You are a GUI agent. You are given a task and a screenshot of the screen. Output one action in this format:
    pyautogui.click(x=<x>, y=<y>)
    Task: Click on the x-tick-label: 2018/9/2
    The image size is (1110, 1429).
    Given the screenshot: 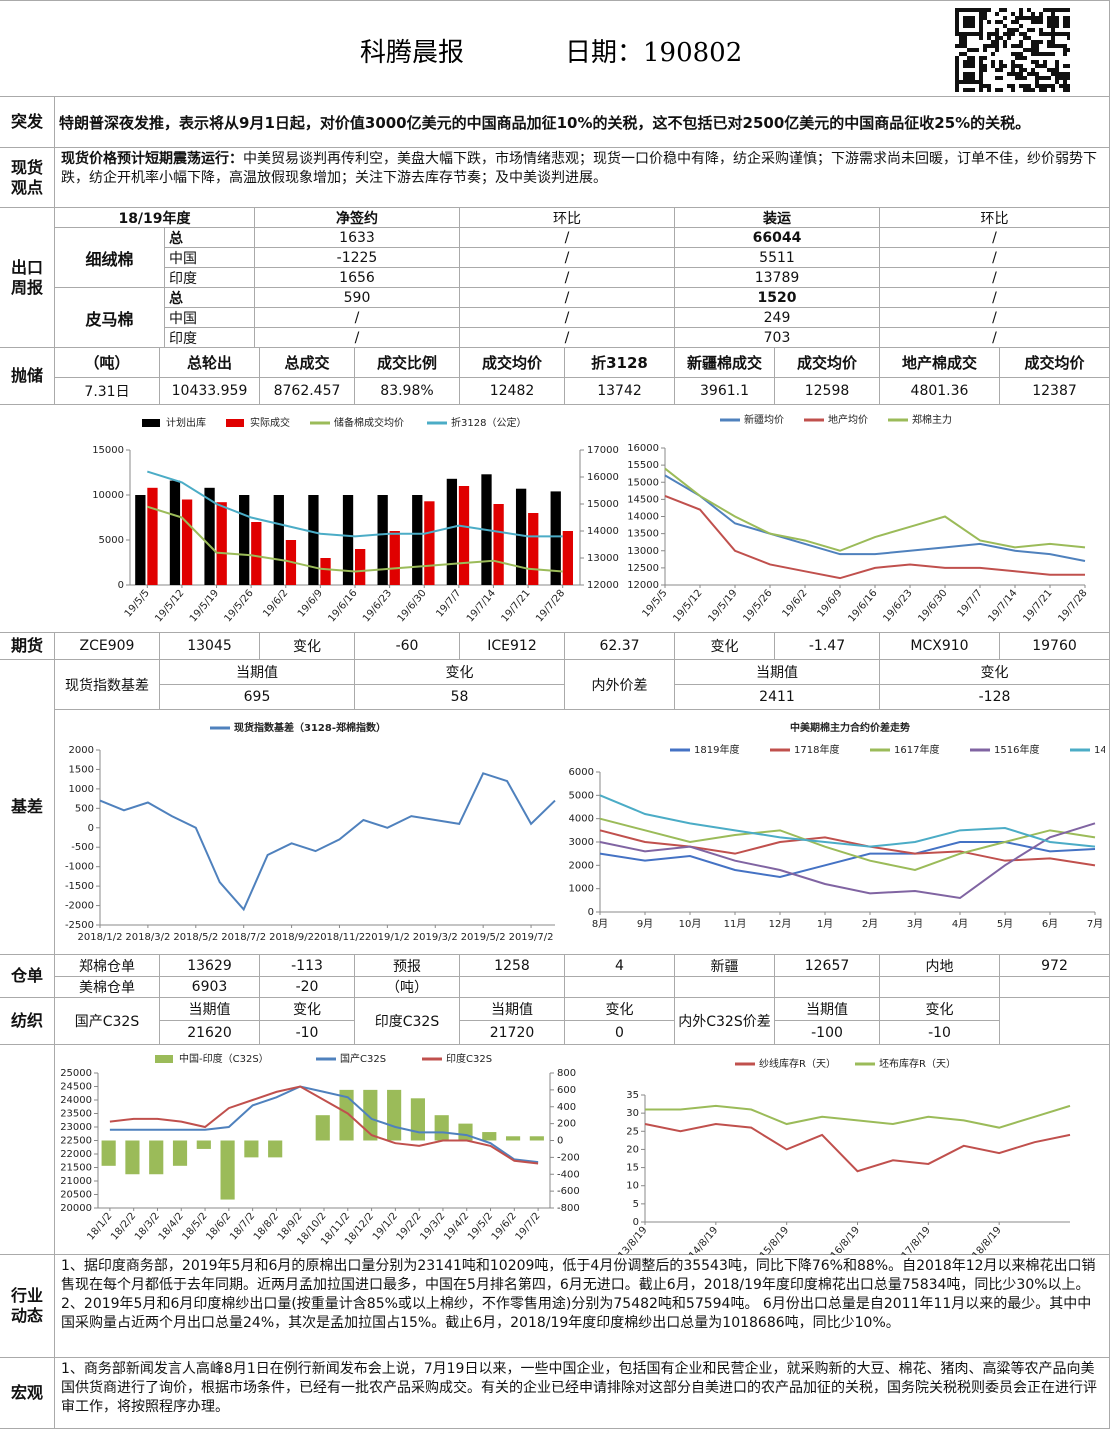 What is the action you would take?
    pyautogui.click(x=291, y=937)
    